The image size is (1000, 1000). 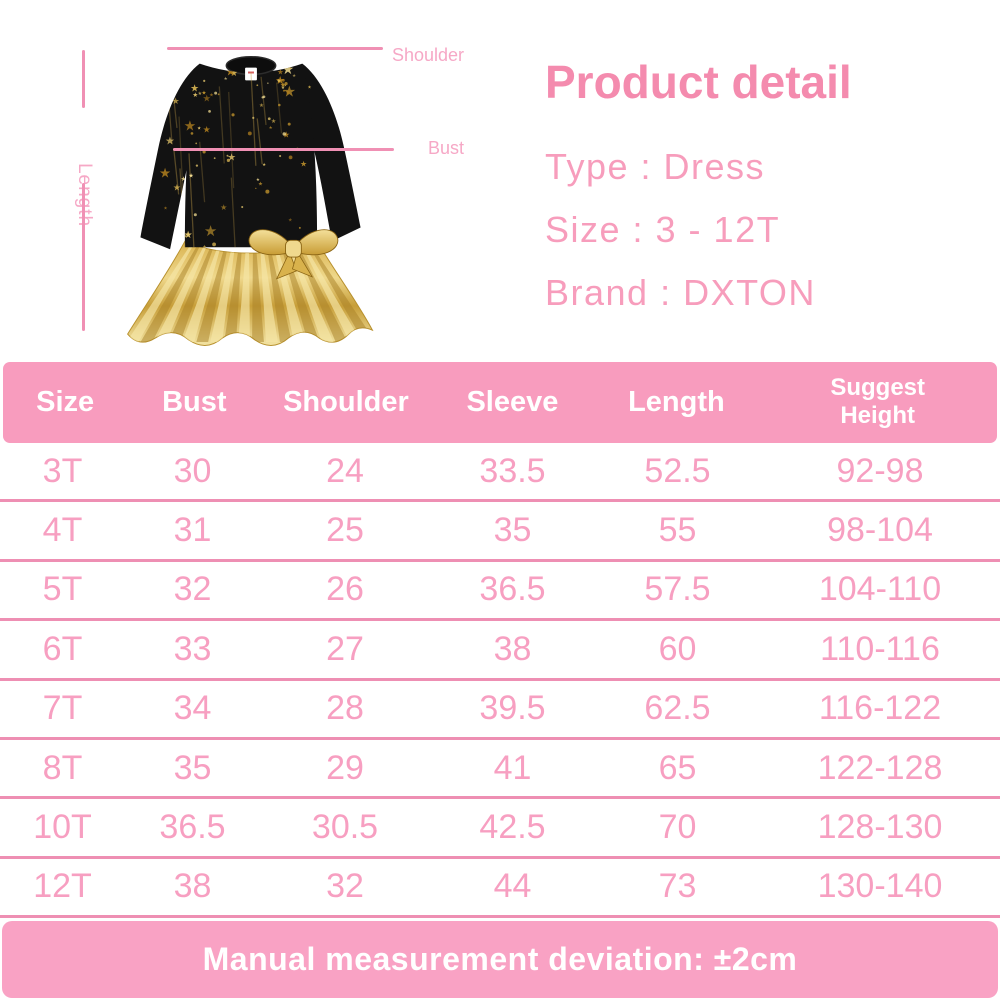 What do you see at coordinates (346, 402) in the screenshot?
I see `column-header-shoulder: Shoulder` at bounding box center [346, 402].